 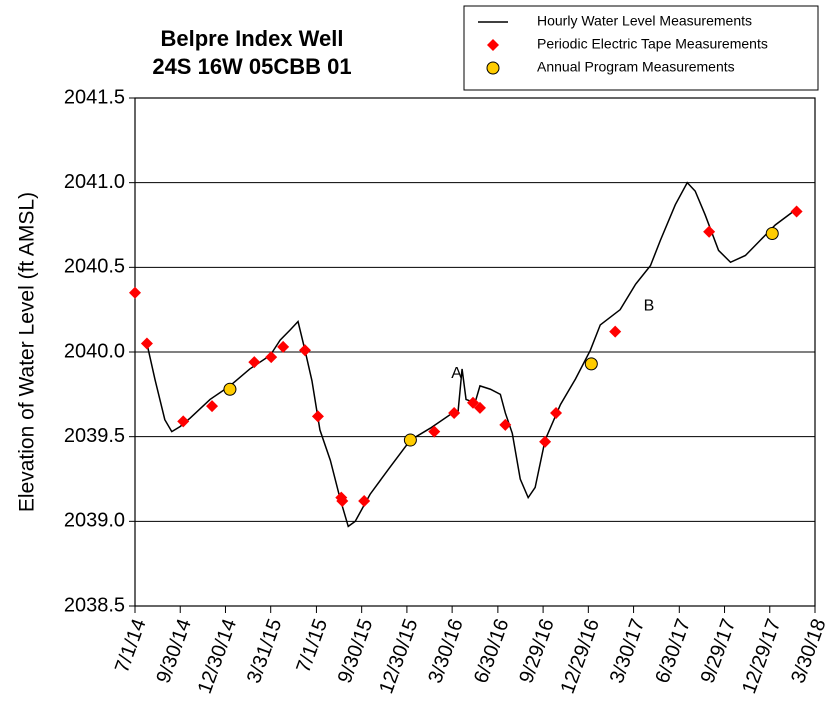 I want to click on legend-label: Hourly Water Level Measurements, so click(x=644, y=21).